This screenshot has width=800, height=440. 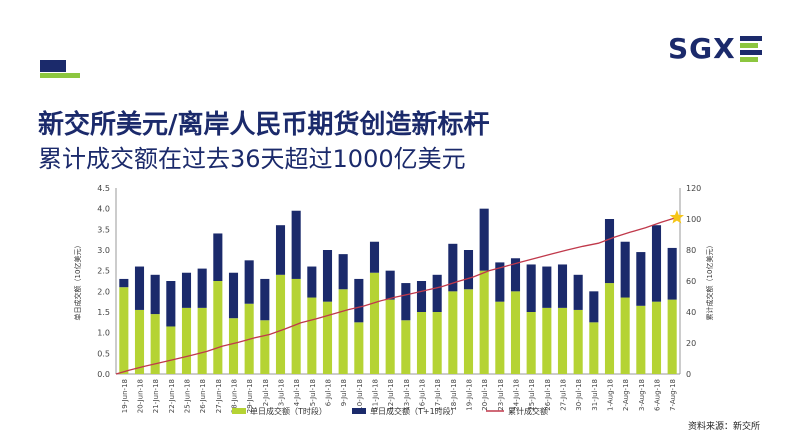 I want to click on sgx-logo: SGX, so click(x=715, y=48).